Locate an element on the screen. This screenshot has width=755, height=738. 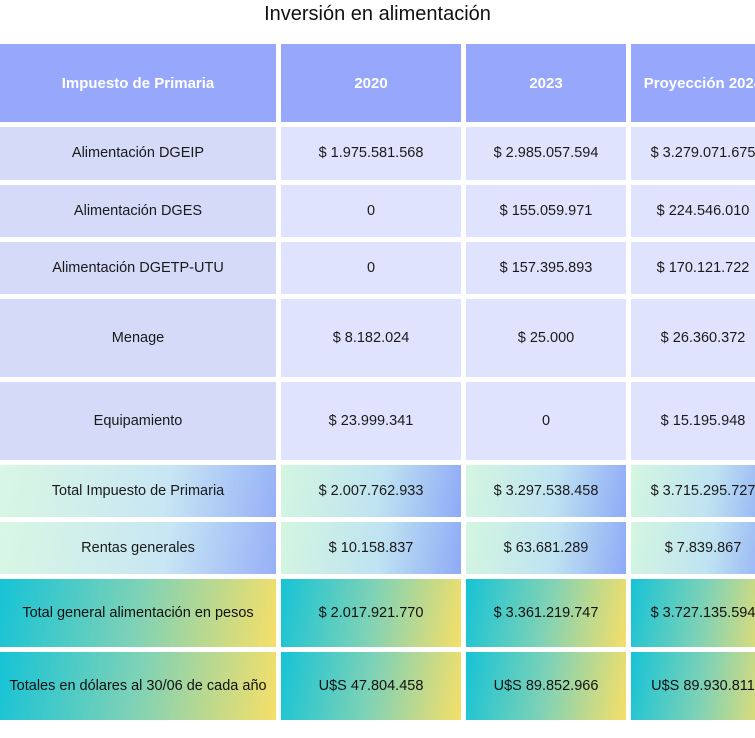
cell-2023: $ 63.681.289 is located at coordinates (546, 548).